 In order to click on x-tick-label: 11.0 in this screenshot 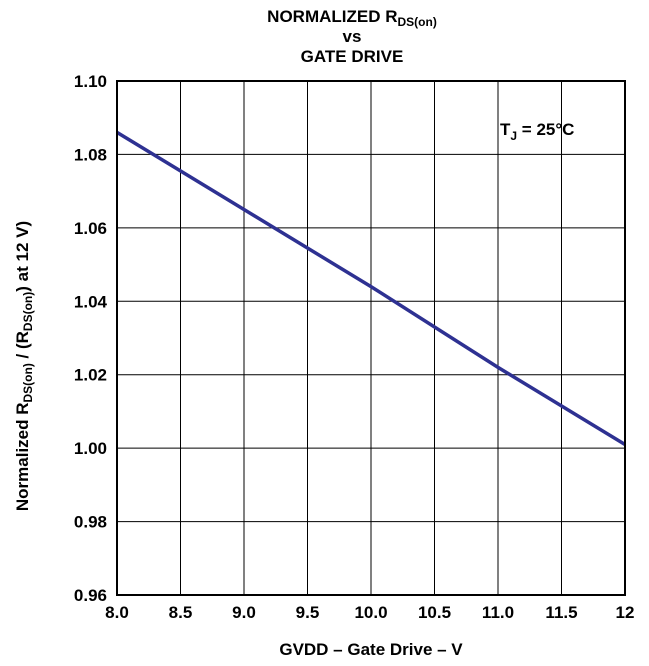, I will do `click(498, 612)`.